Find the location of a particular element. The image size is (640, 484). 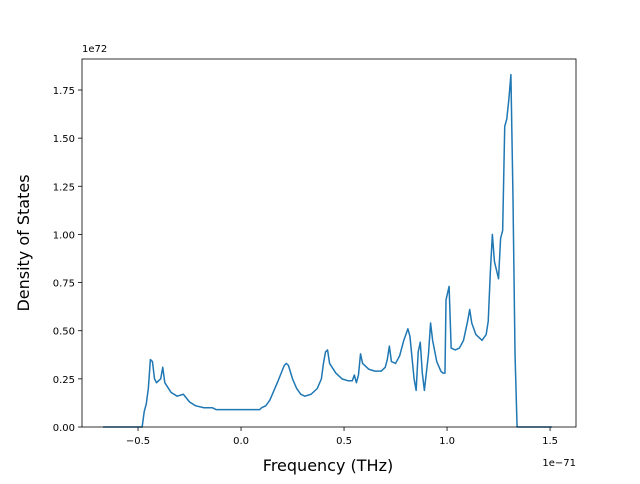

y-tick-label: 1.50 is located at coordinates (64, 139).